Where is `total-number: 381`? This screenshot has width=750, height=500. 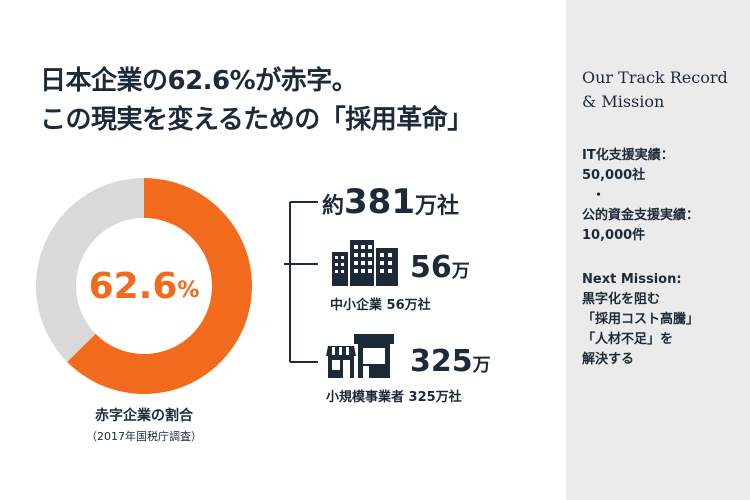 total-number: 381 is located at coordinates (379, 202).